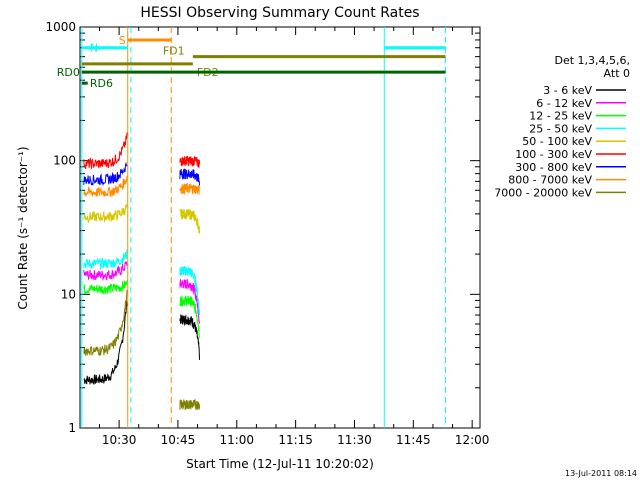 This screenshot has height=484, width=640. What do you see at coordinates (189, 177) in the screenshot?
I see `series-line-300-800kev-part2` at bounding box center [189, 177].